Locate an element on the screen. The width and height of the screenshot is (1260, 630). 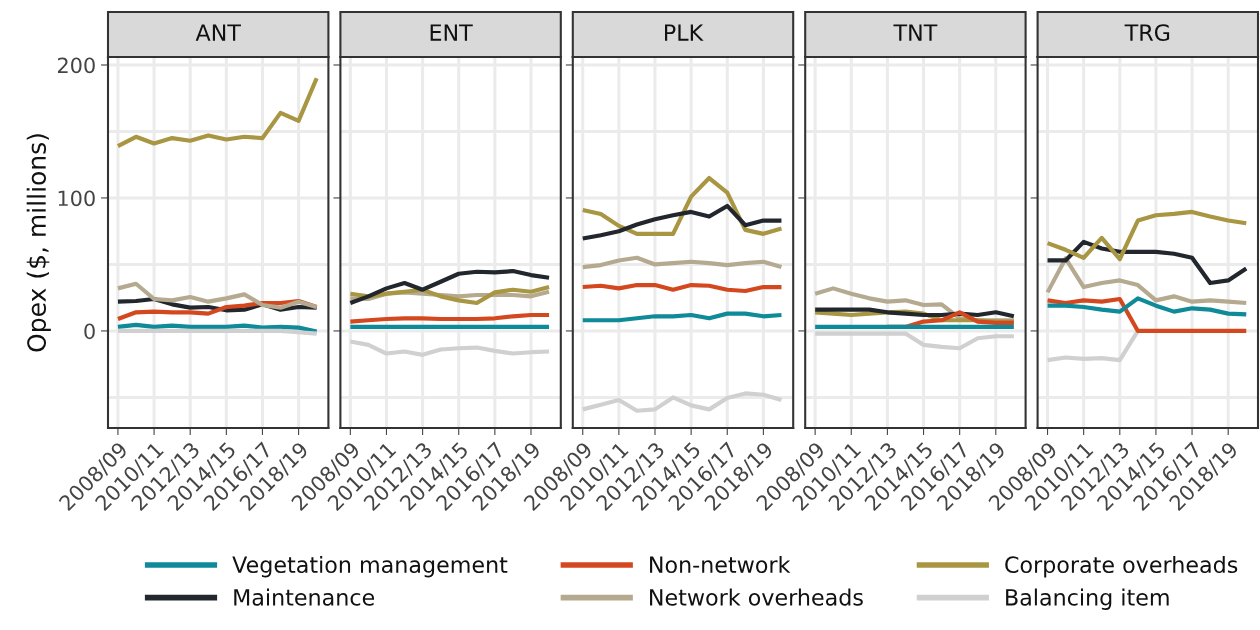
y-tick-label: 100 is located at coordinates (76, 198).